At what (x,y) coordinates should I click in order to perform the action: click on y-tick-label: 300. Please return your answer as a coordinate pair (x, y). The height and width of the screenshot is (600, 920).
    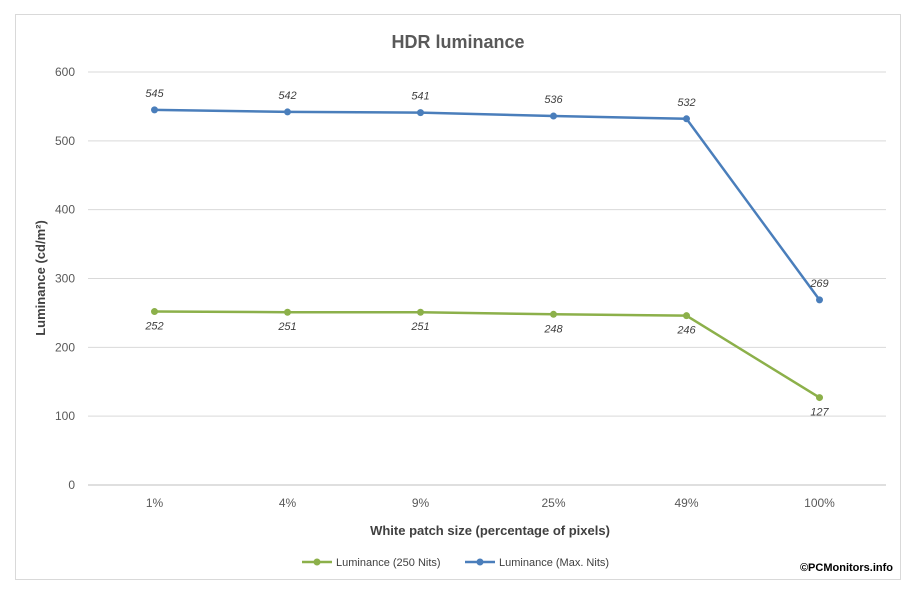
    Looking at the image, I should click on (65, 279).